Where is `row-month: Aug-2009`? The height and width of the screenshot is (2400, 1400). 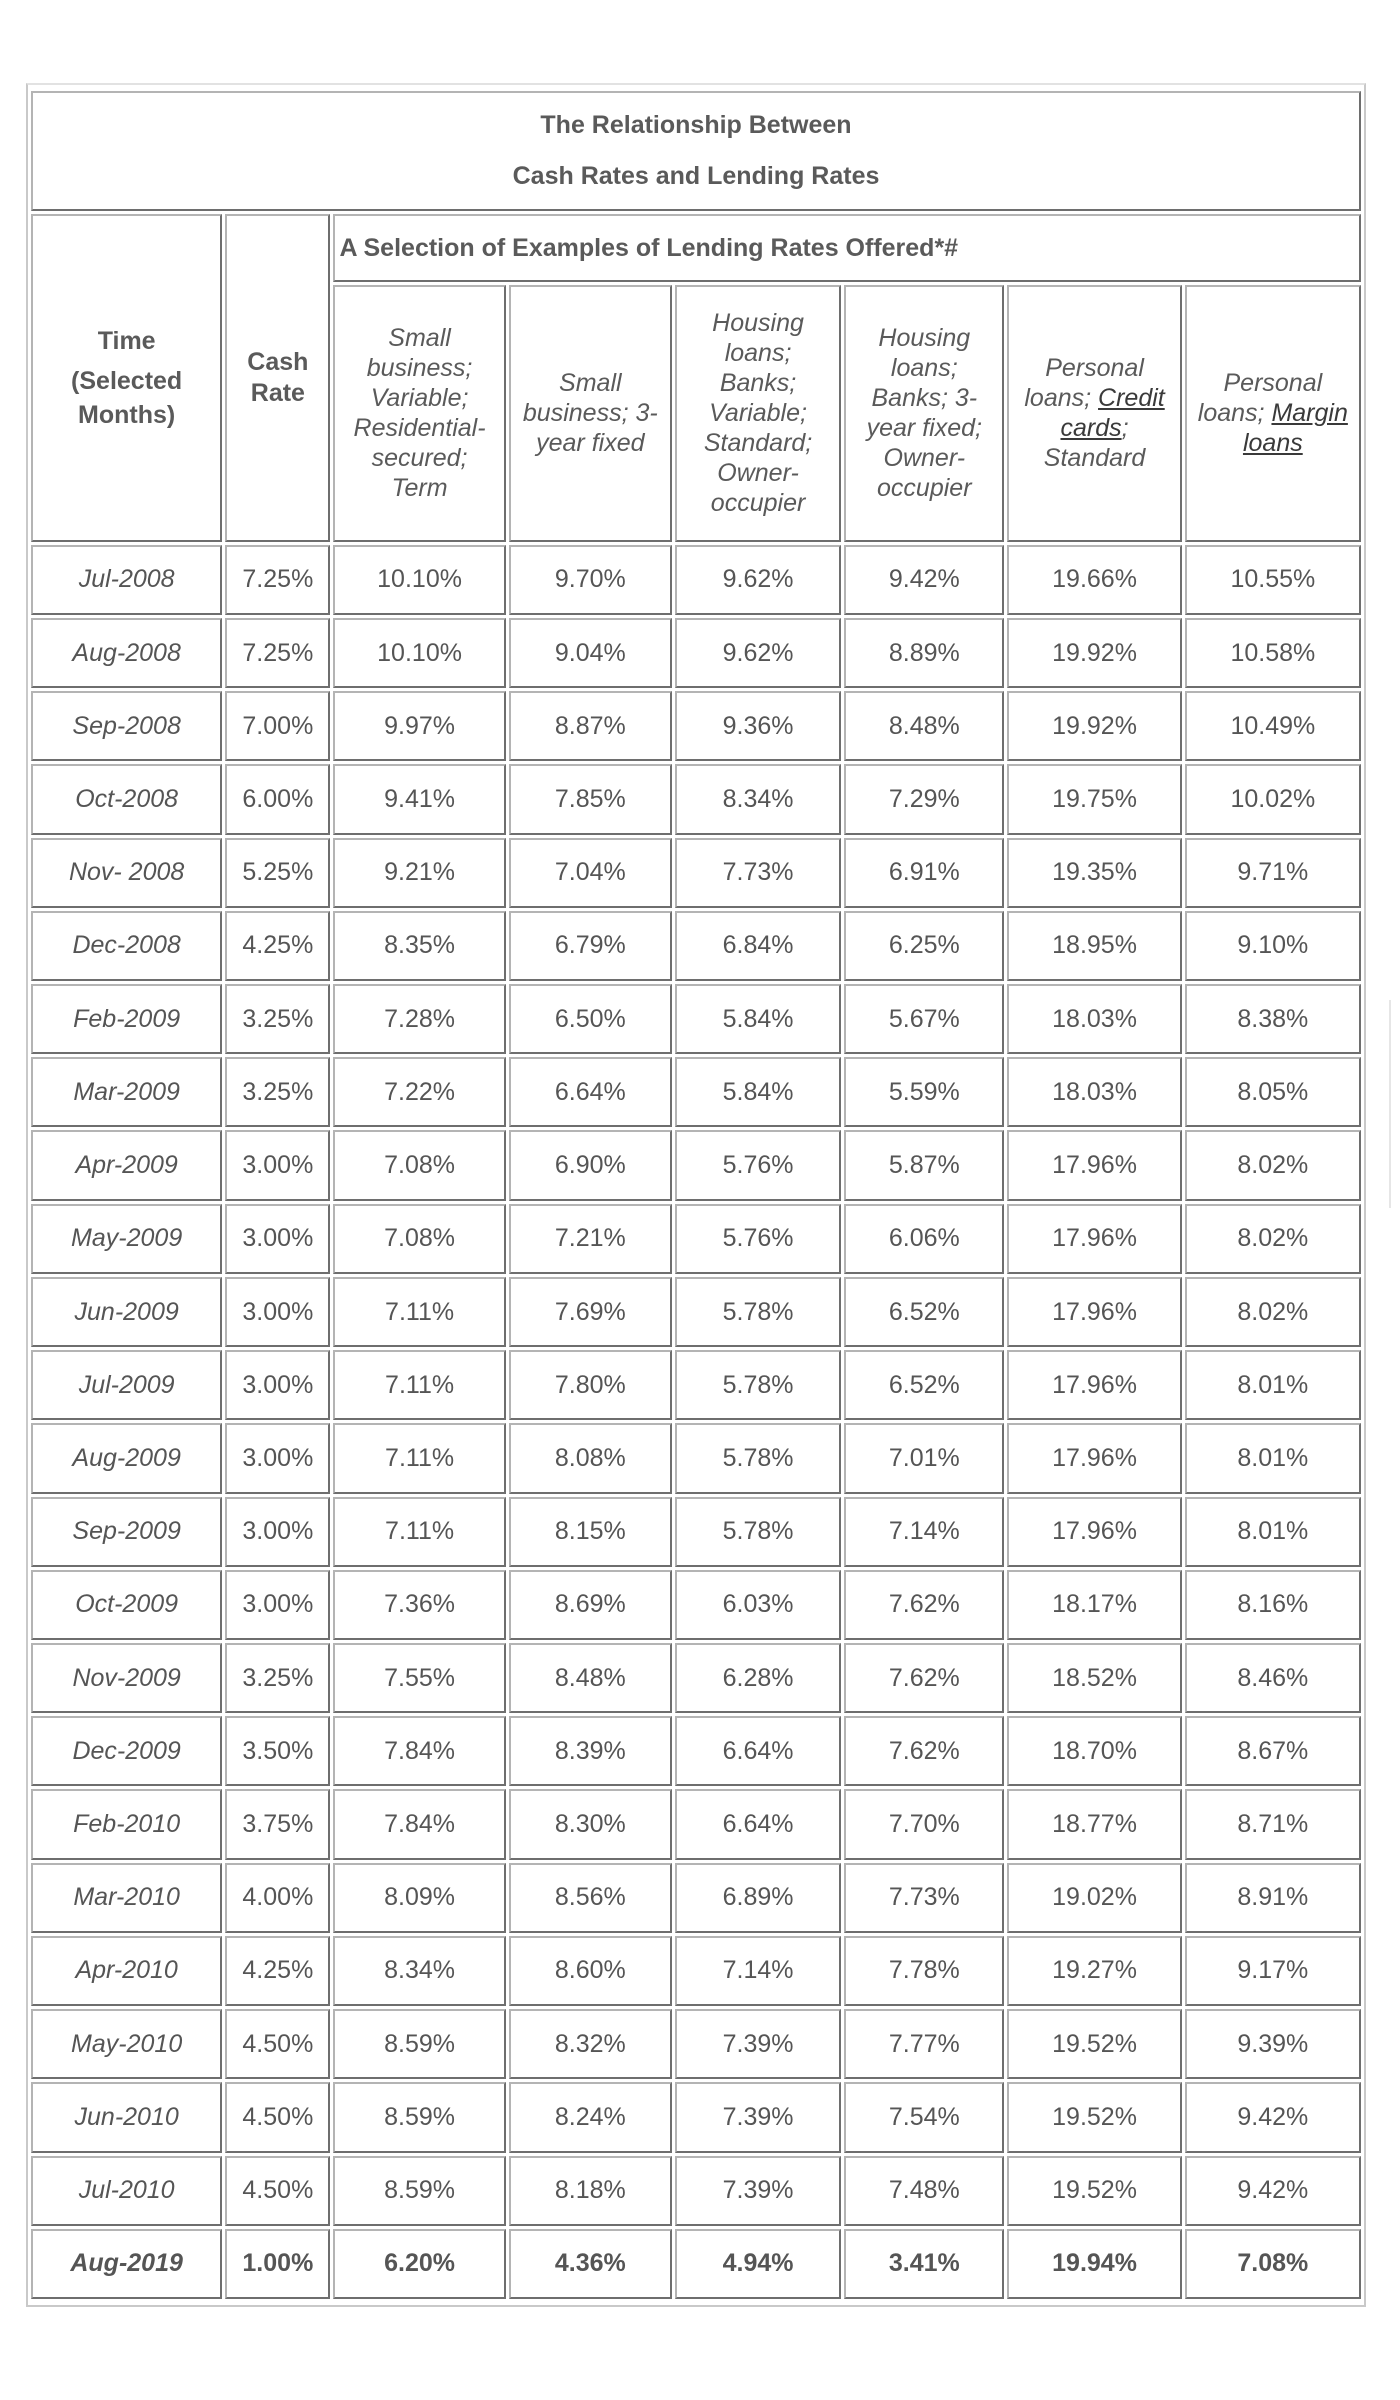
row-month: Aug-2009 is located at coordinates (127, 1458).